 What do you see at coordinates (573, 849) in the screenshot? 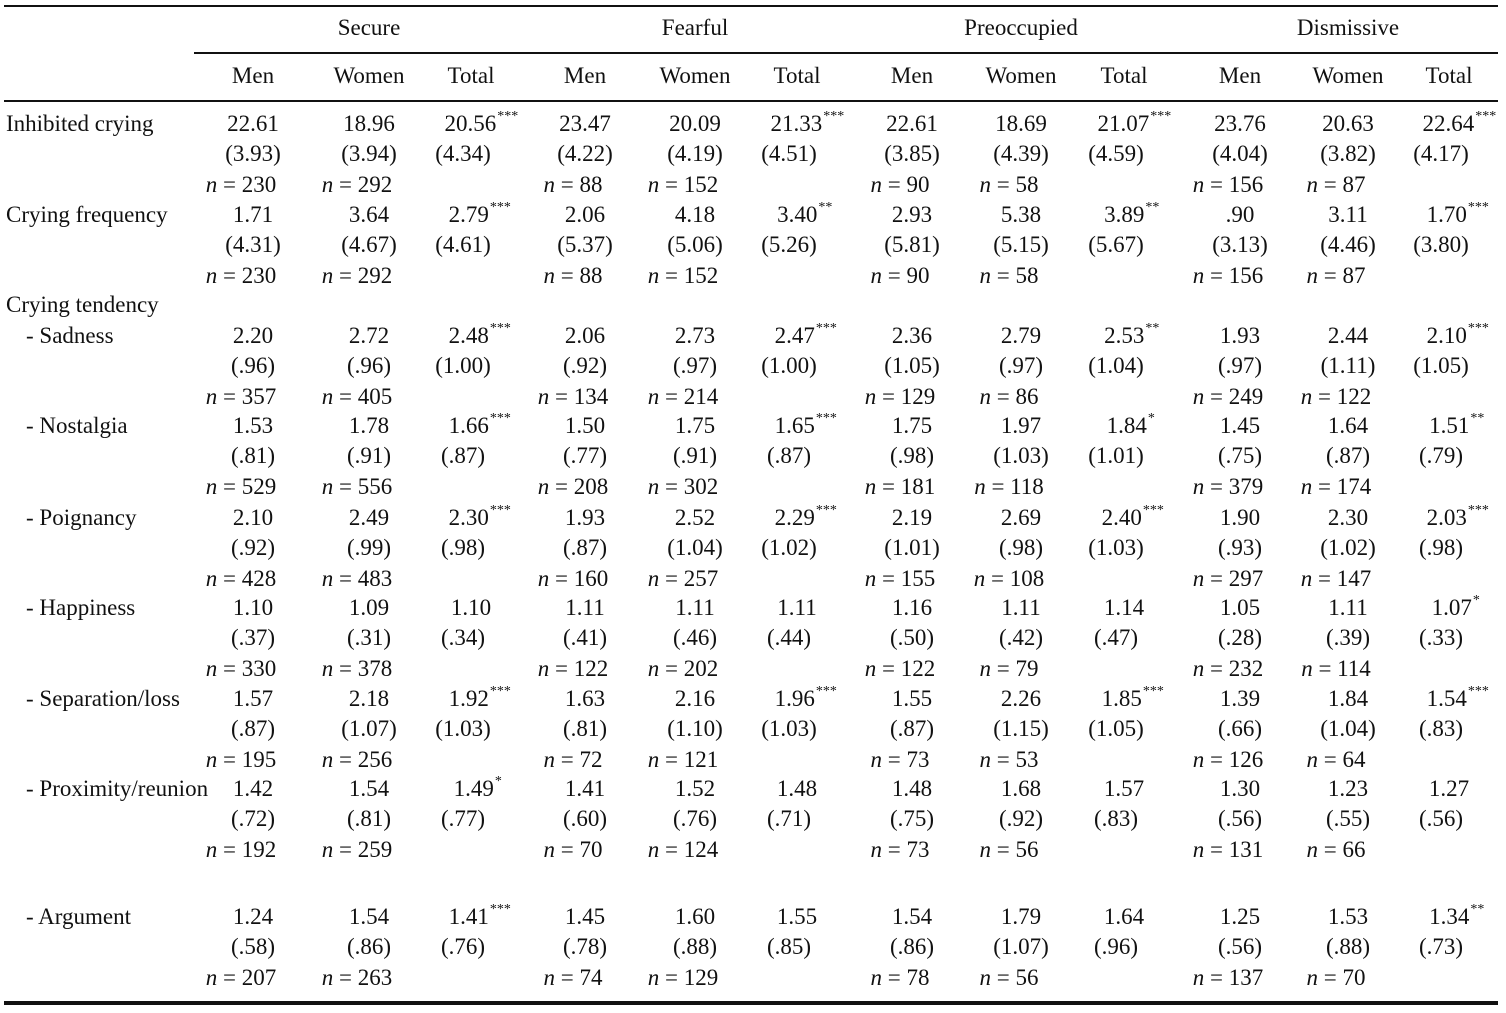
I see `cell-men-n: n = 70` at bounding box center [573, 849].